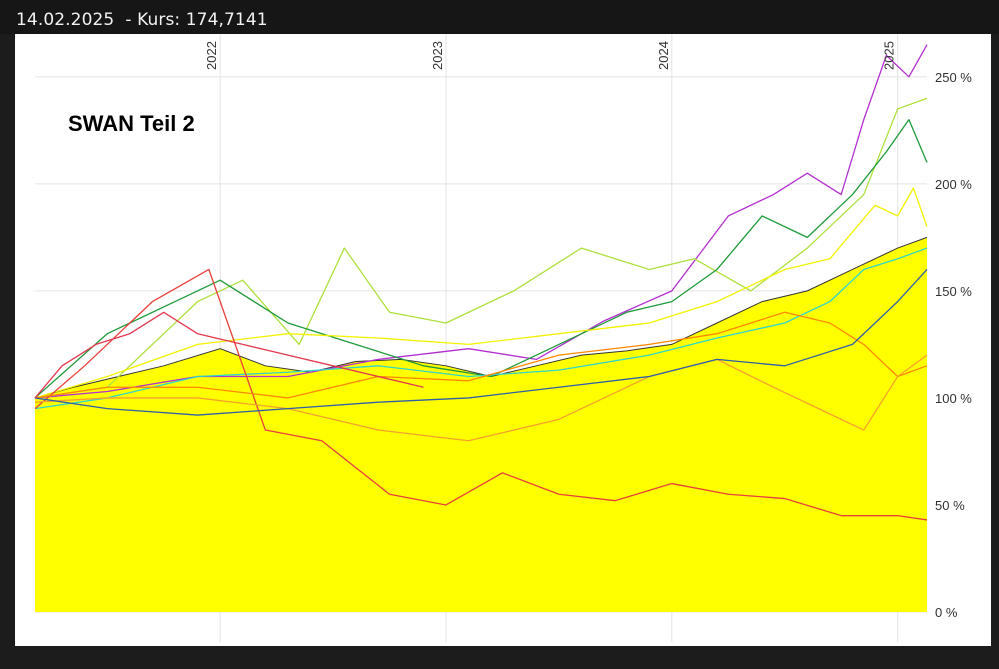 The width and height of the screenshot is (999, 669). What do you see at coordinates (953, 77) in the screenshot?
I see `y-tick-label: 250 %` at bounding box center [953, 77].